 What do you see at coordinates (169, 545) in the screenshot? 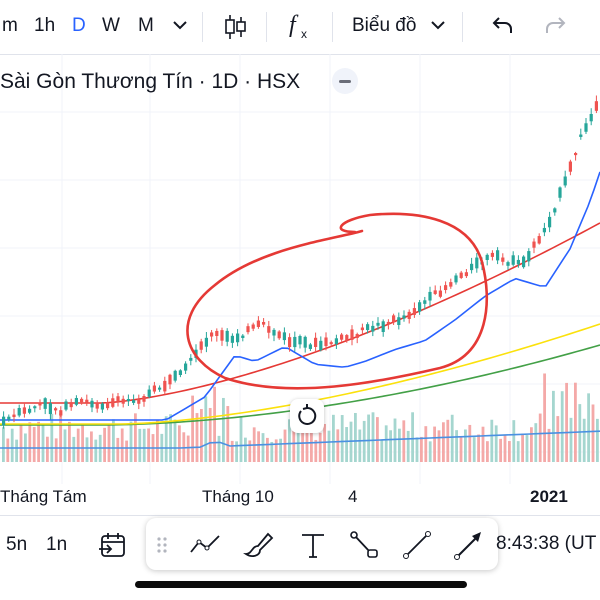
I see `drag-handle-icon` at bounding box center [169, 545].